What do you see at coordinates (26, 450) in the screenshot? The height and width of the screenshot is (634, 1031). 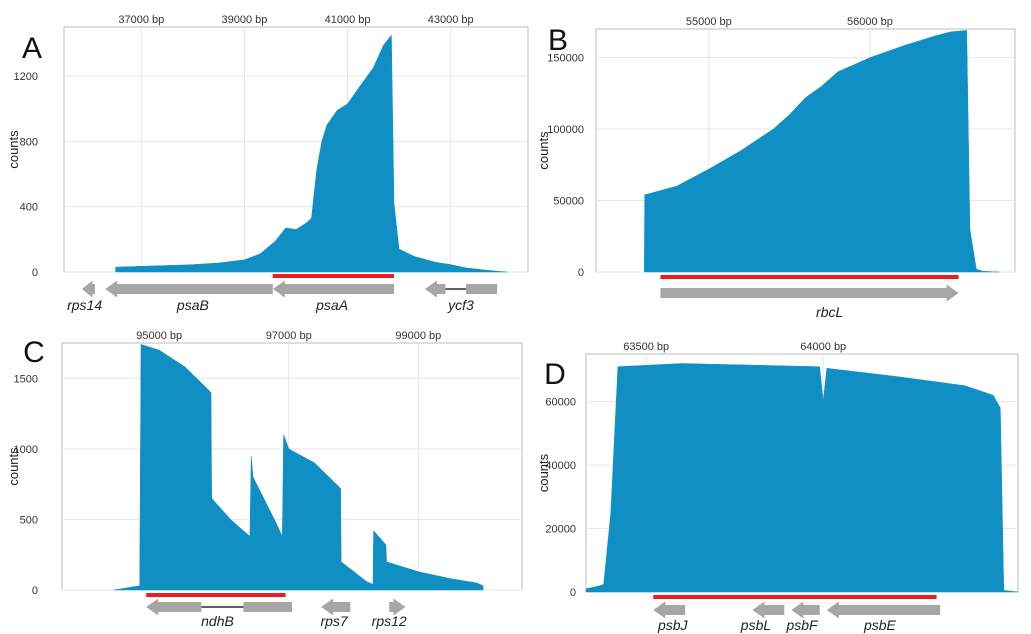 I see `y-tick-label: 1000` at bounding box center [26, 450].